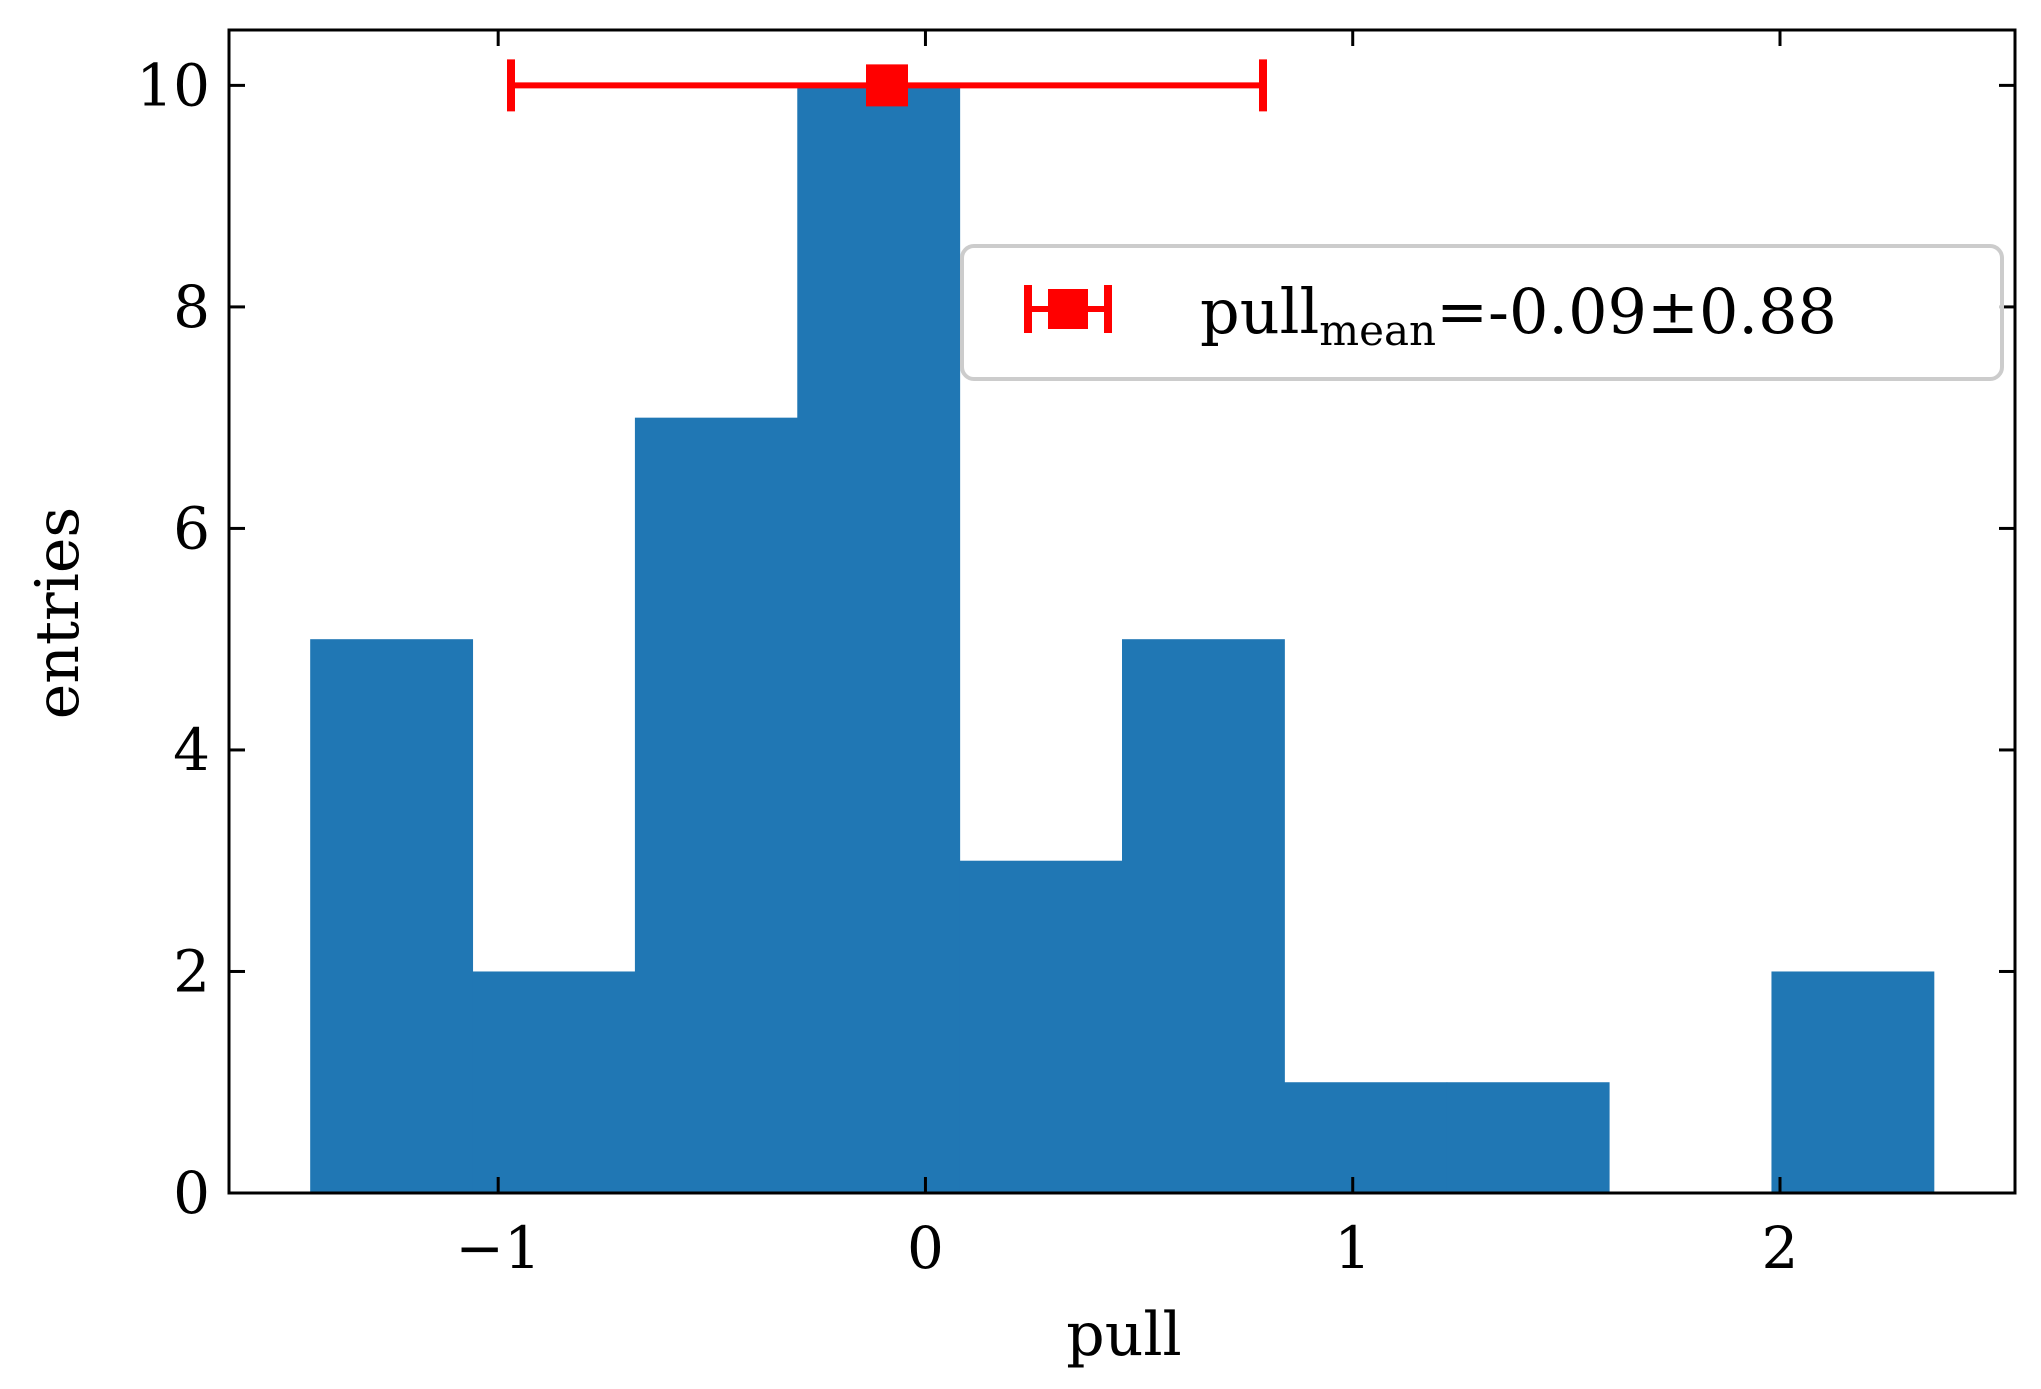 The height and width of the screenshot is (1389, 2041). I want to click on y-tick-label: 2, so click(191, 971).